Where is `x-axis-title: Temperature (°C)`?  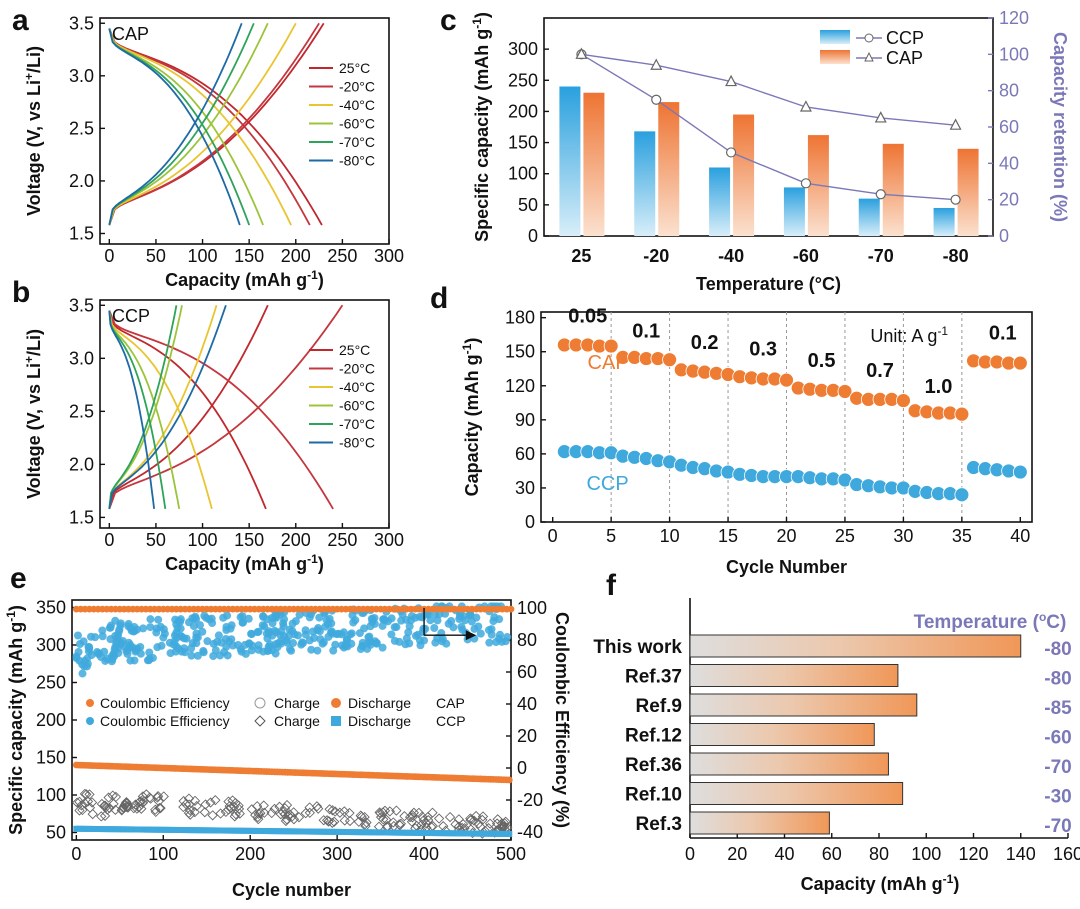
x-axis-title: Temperature (°C) is located at coordinates (768, 284).